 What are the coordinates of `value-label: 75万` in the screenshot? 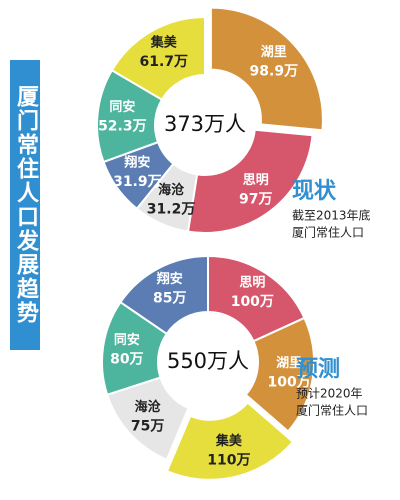 It's located at (147, 426).